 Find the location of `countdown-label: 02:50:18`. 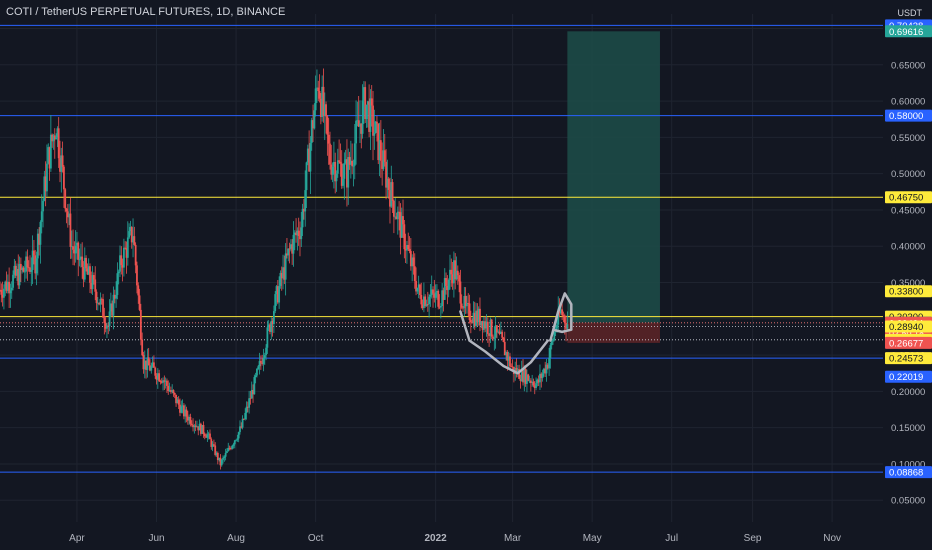

countdown-label: 02:50:18 is located at coordinates (906, 333).